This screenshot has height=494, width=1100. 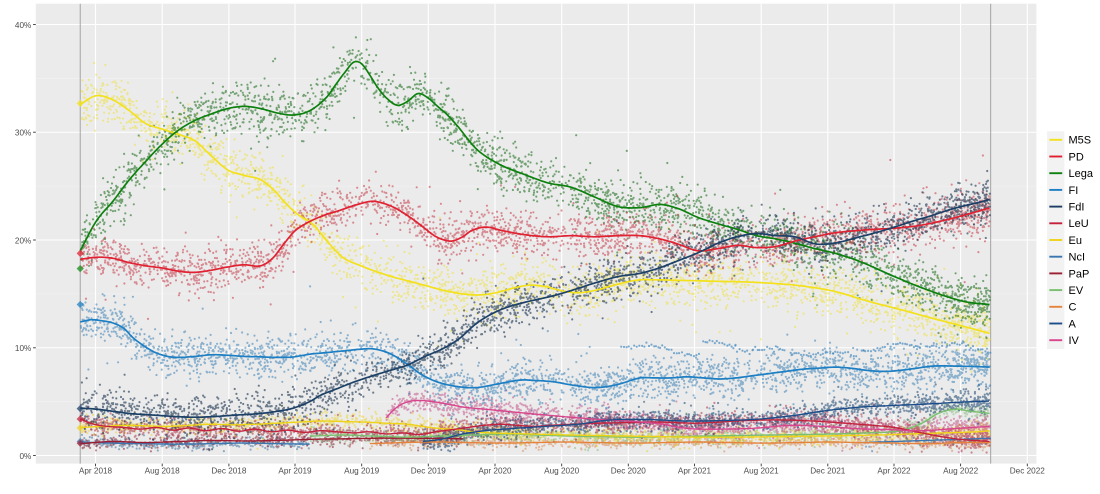 What do you see at coordinates (1073, 308) in the screenshot?
I see `svg-text: C` at bounding box center [1073, 308].